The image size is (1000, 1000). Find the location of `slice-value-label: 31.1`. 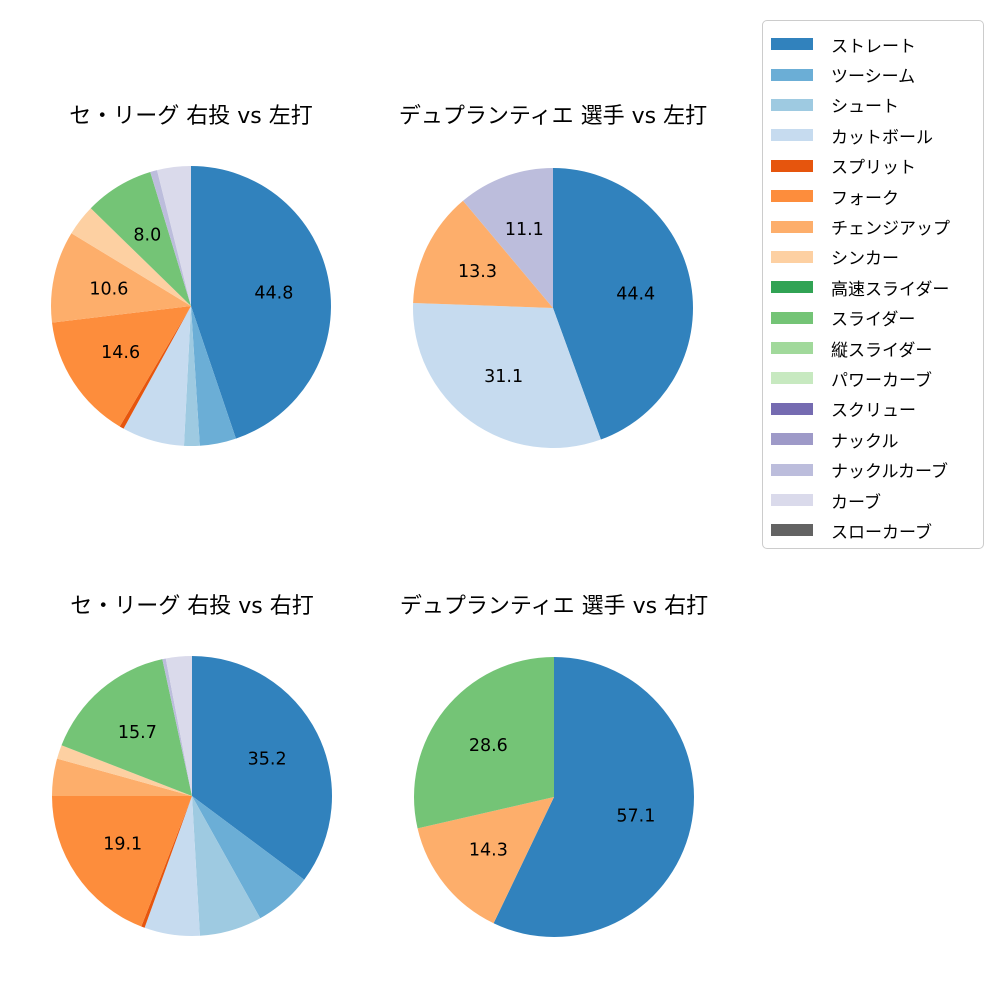

slice-value-label: 31.1 is located at coordinates (503, 377).